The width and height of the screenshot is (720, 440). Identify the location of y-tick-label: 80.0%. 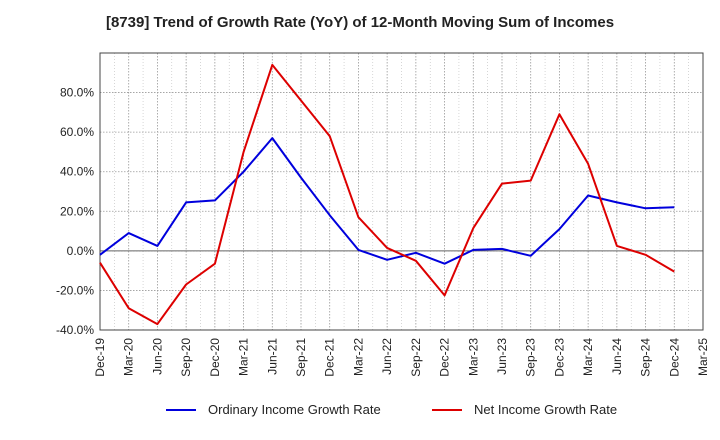
(77, 93).